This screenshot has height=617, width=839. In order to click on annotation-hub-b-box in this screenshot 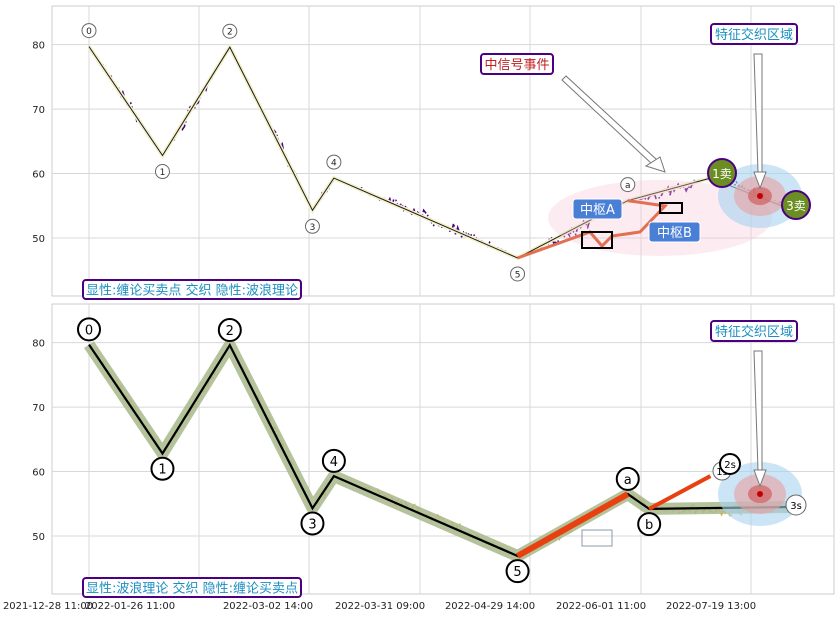, I will do `click(674, 232)`.